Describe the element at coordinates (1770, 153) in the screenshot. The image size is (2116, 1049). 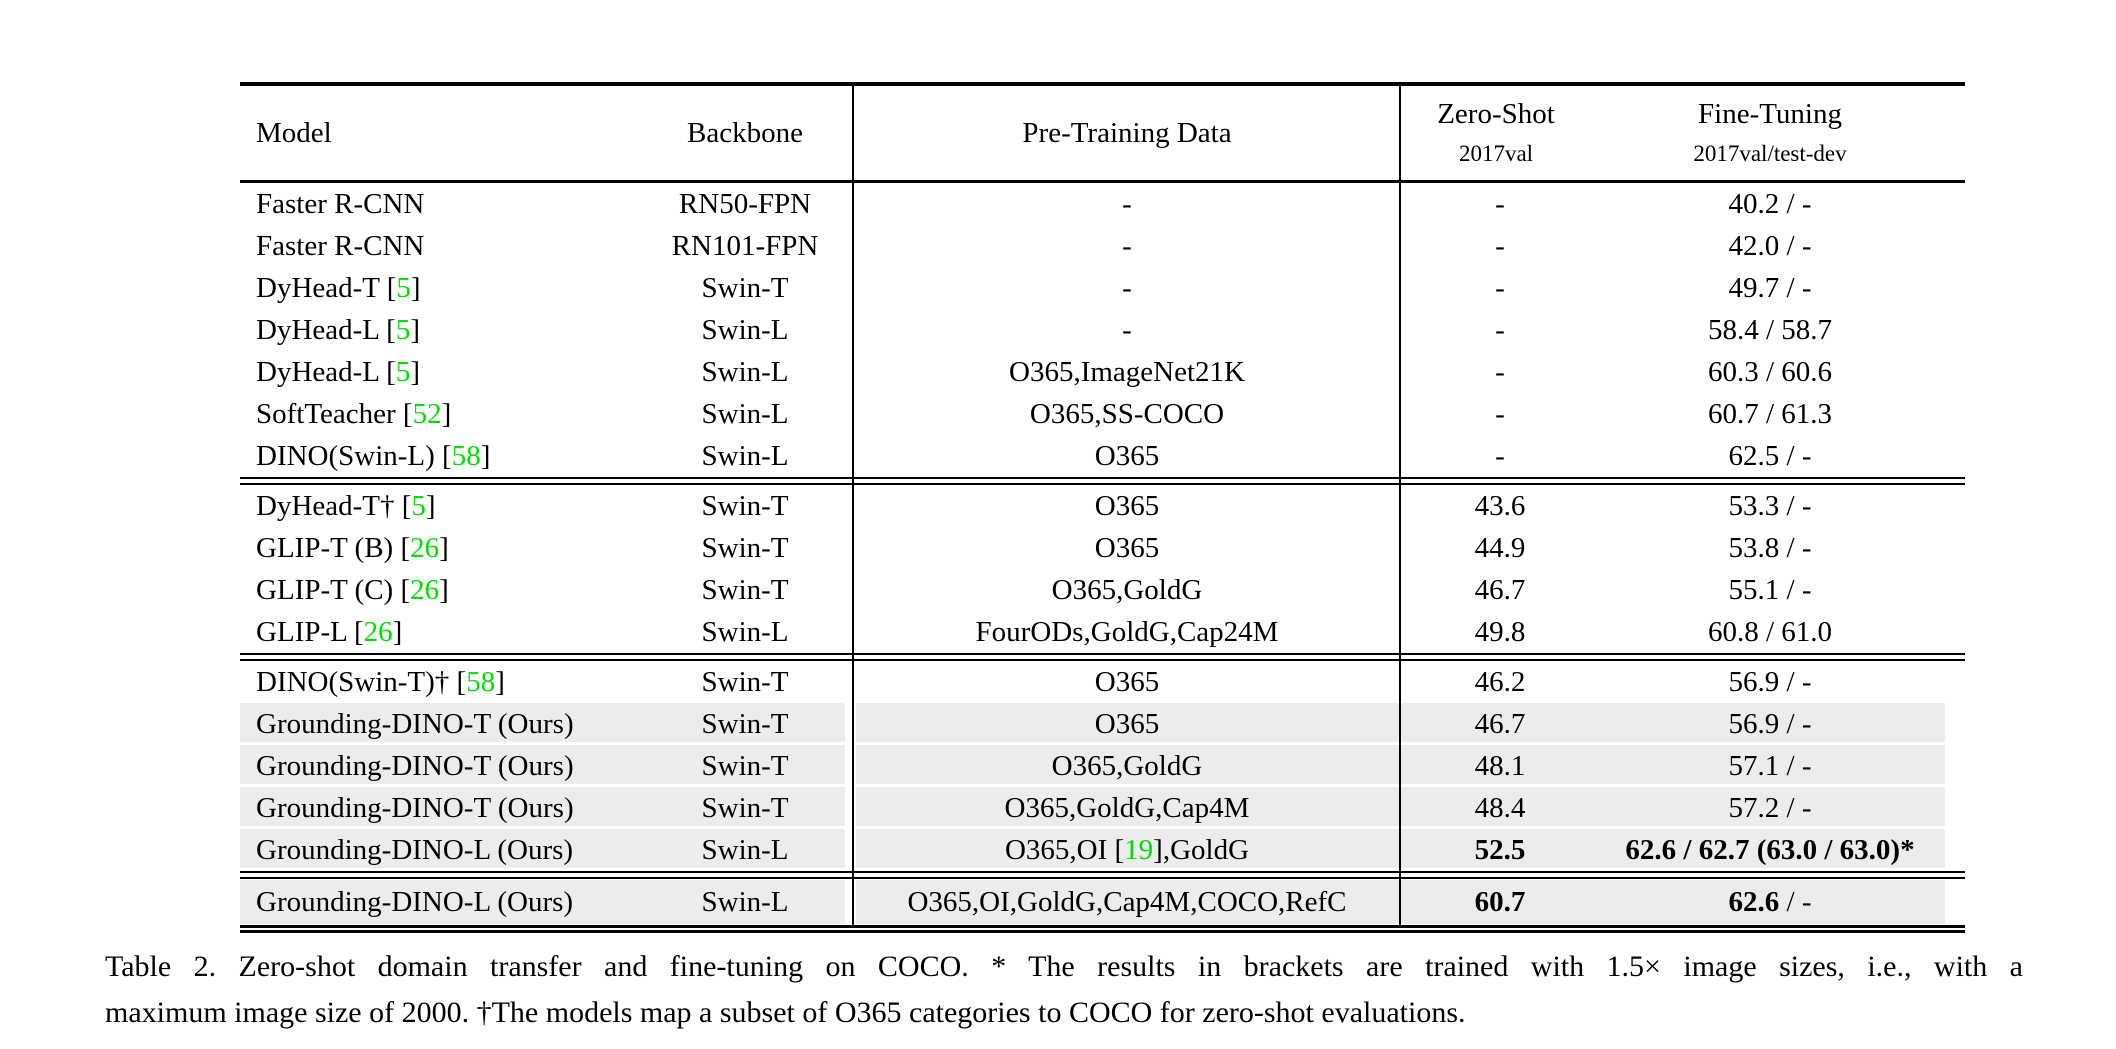
I see `header-finetune-sub: 2017val/test-dev` at that location.